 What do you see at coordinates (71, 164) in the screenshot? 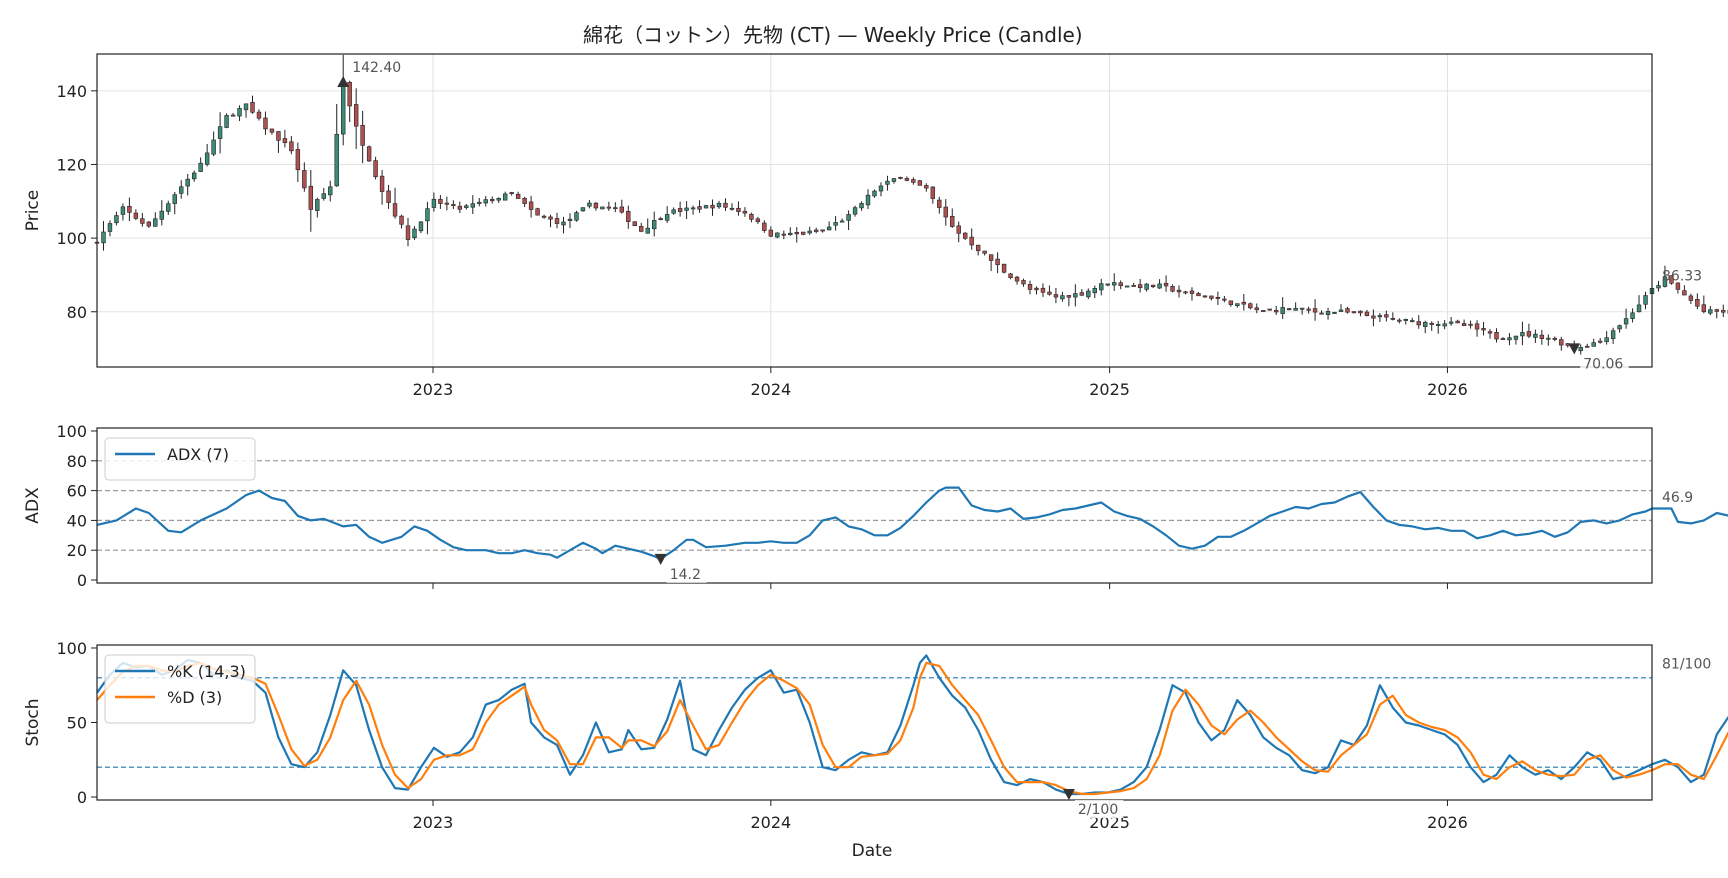
I see `y-tick-label: 120` at bounding box center [71, 164].